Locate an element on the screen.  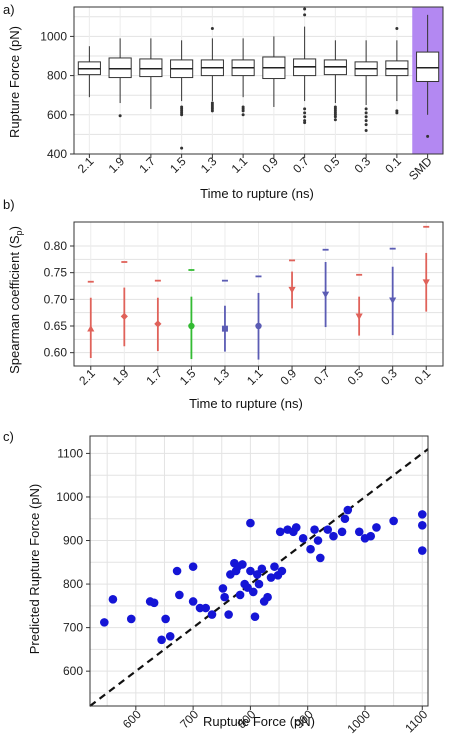
panel-a-y-axis-title: Rupture Force (pN) is located at coordinates (14, 82).